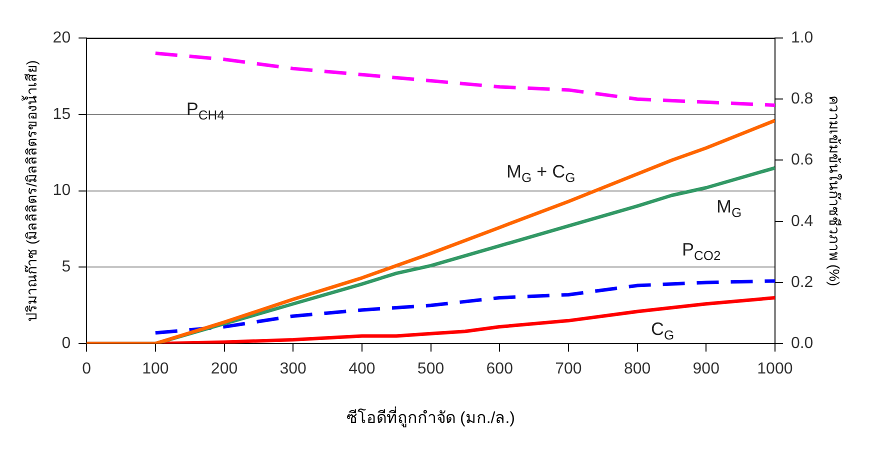  Describe the element at coordinates (430, 369) in the screenshot. I see `x-tick-label: 500` at that location.